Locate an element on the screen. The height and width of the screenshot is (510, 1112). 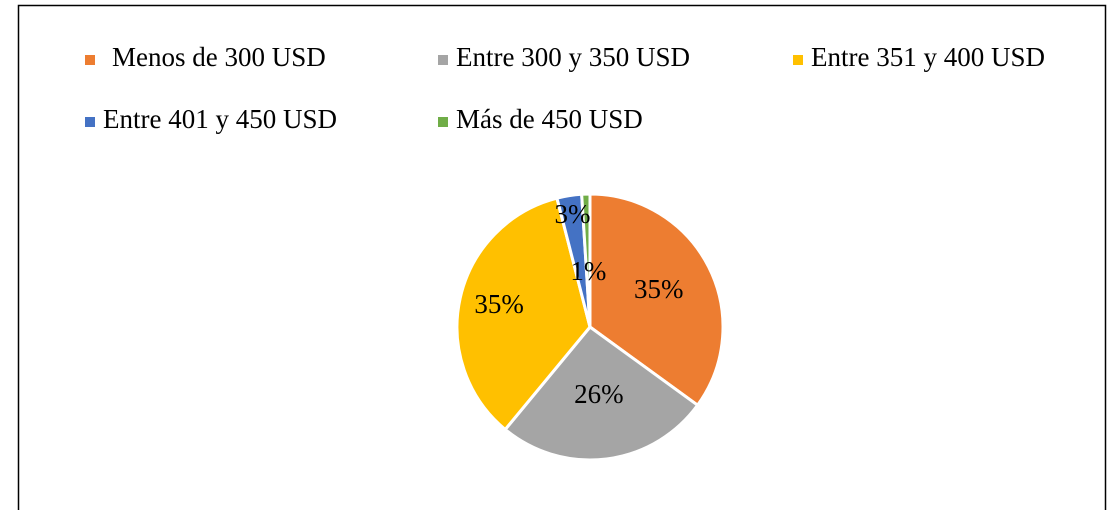
data-label: 3% is located at coordinates (573, 214).